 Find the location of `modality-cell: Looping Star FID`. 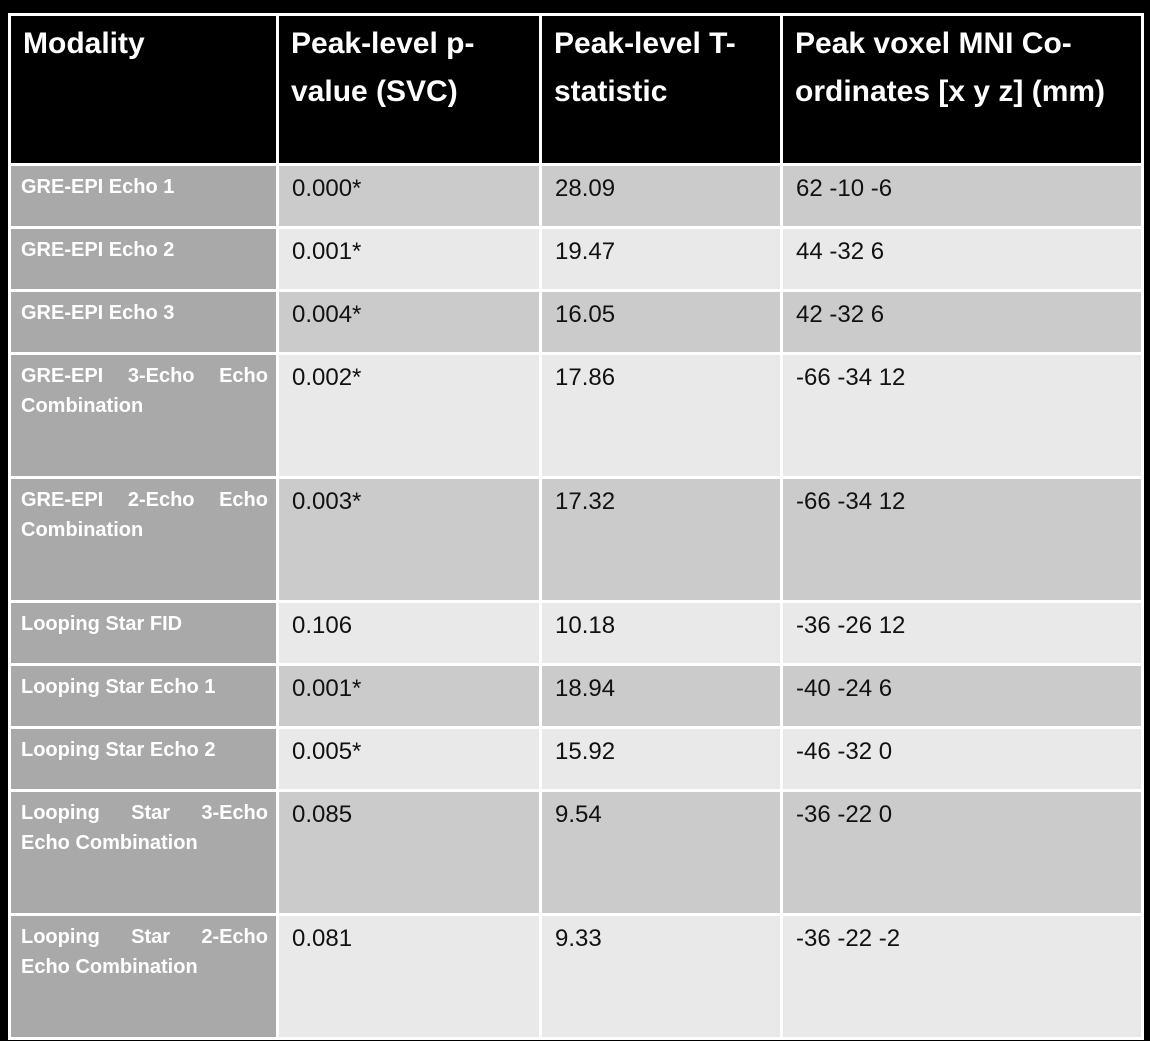

modality-cell: Looping Star FID is located at coordinates (143, 633).